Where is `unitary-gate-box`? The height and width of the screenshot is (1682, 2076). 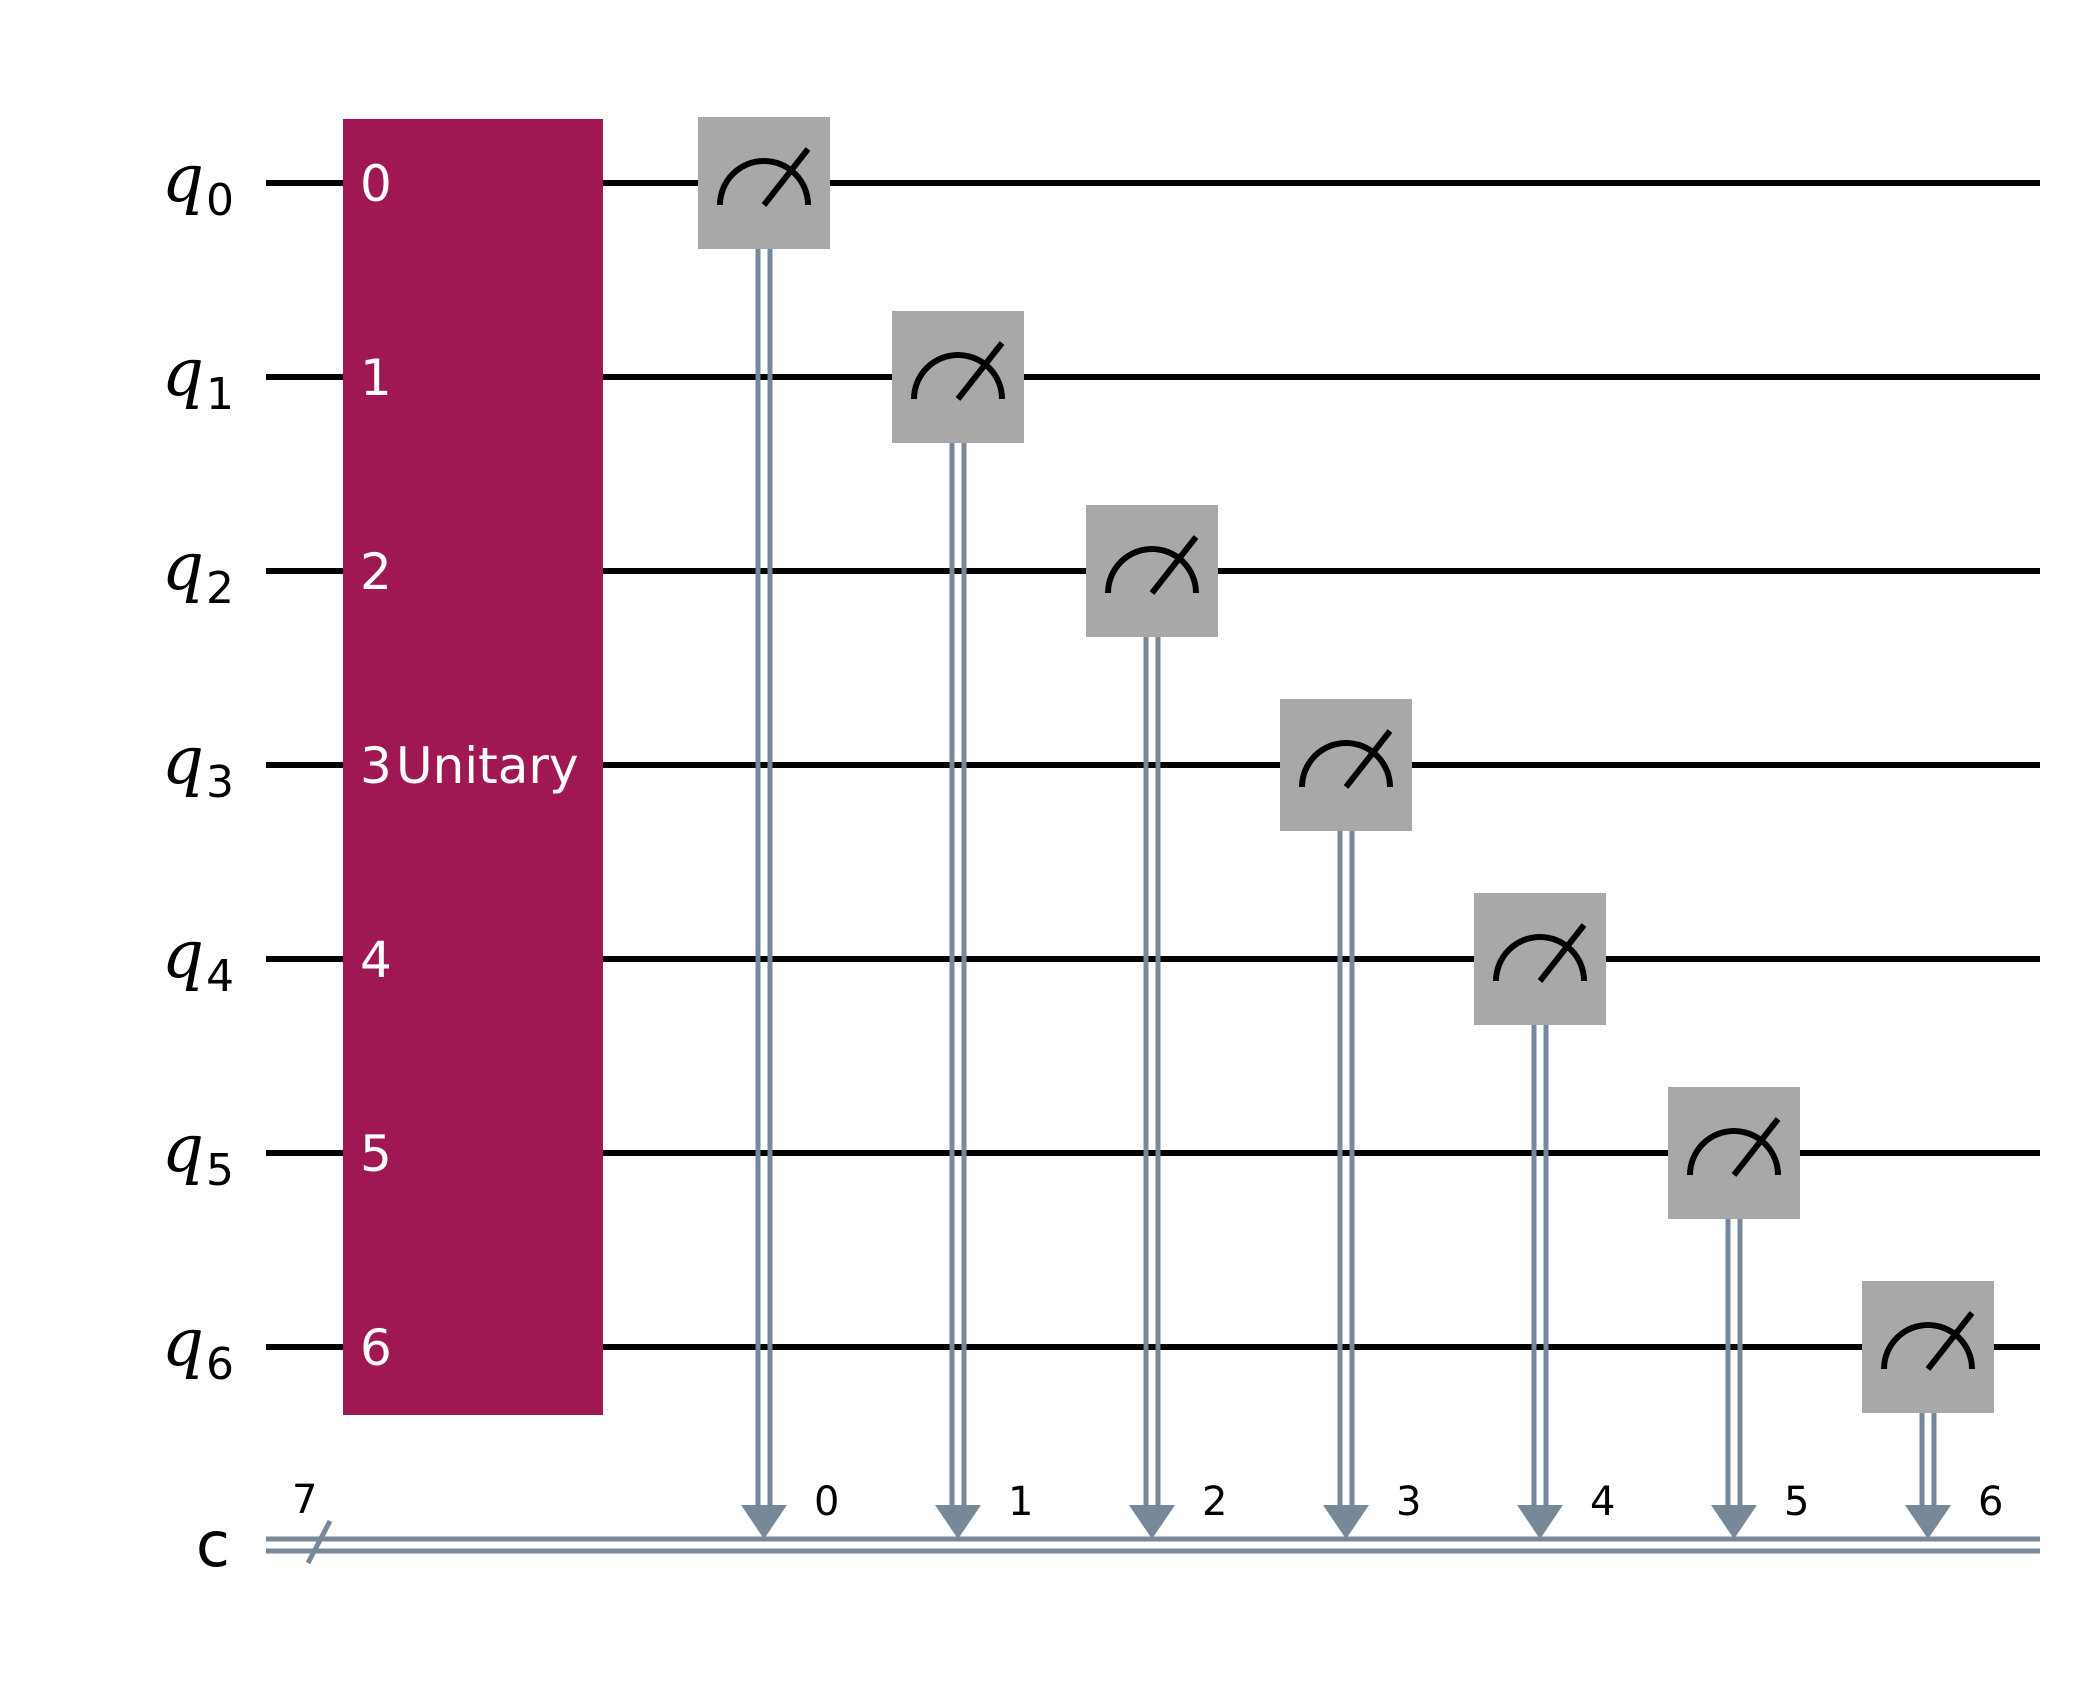
unitary-gate-box is located at coordinates (473, 767).